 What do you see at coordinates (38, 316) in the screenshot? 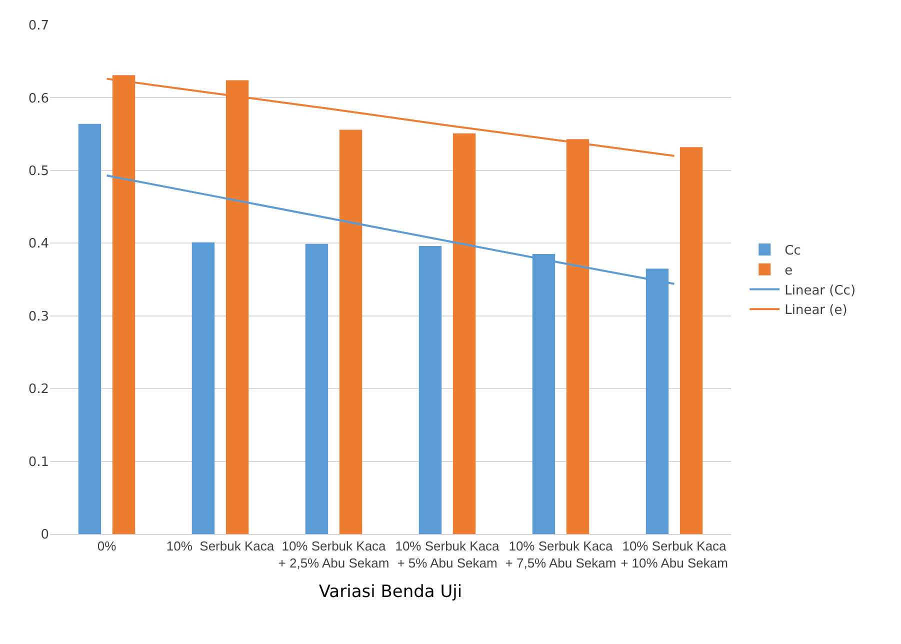
I see `y-tick-label: 0.3` at bounding box center [38, 316].